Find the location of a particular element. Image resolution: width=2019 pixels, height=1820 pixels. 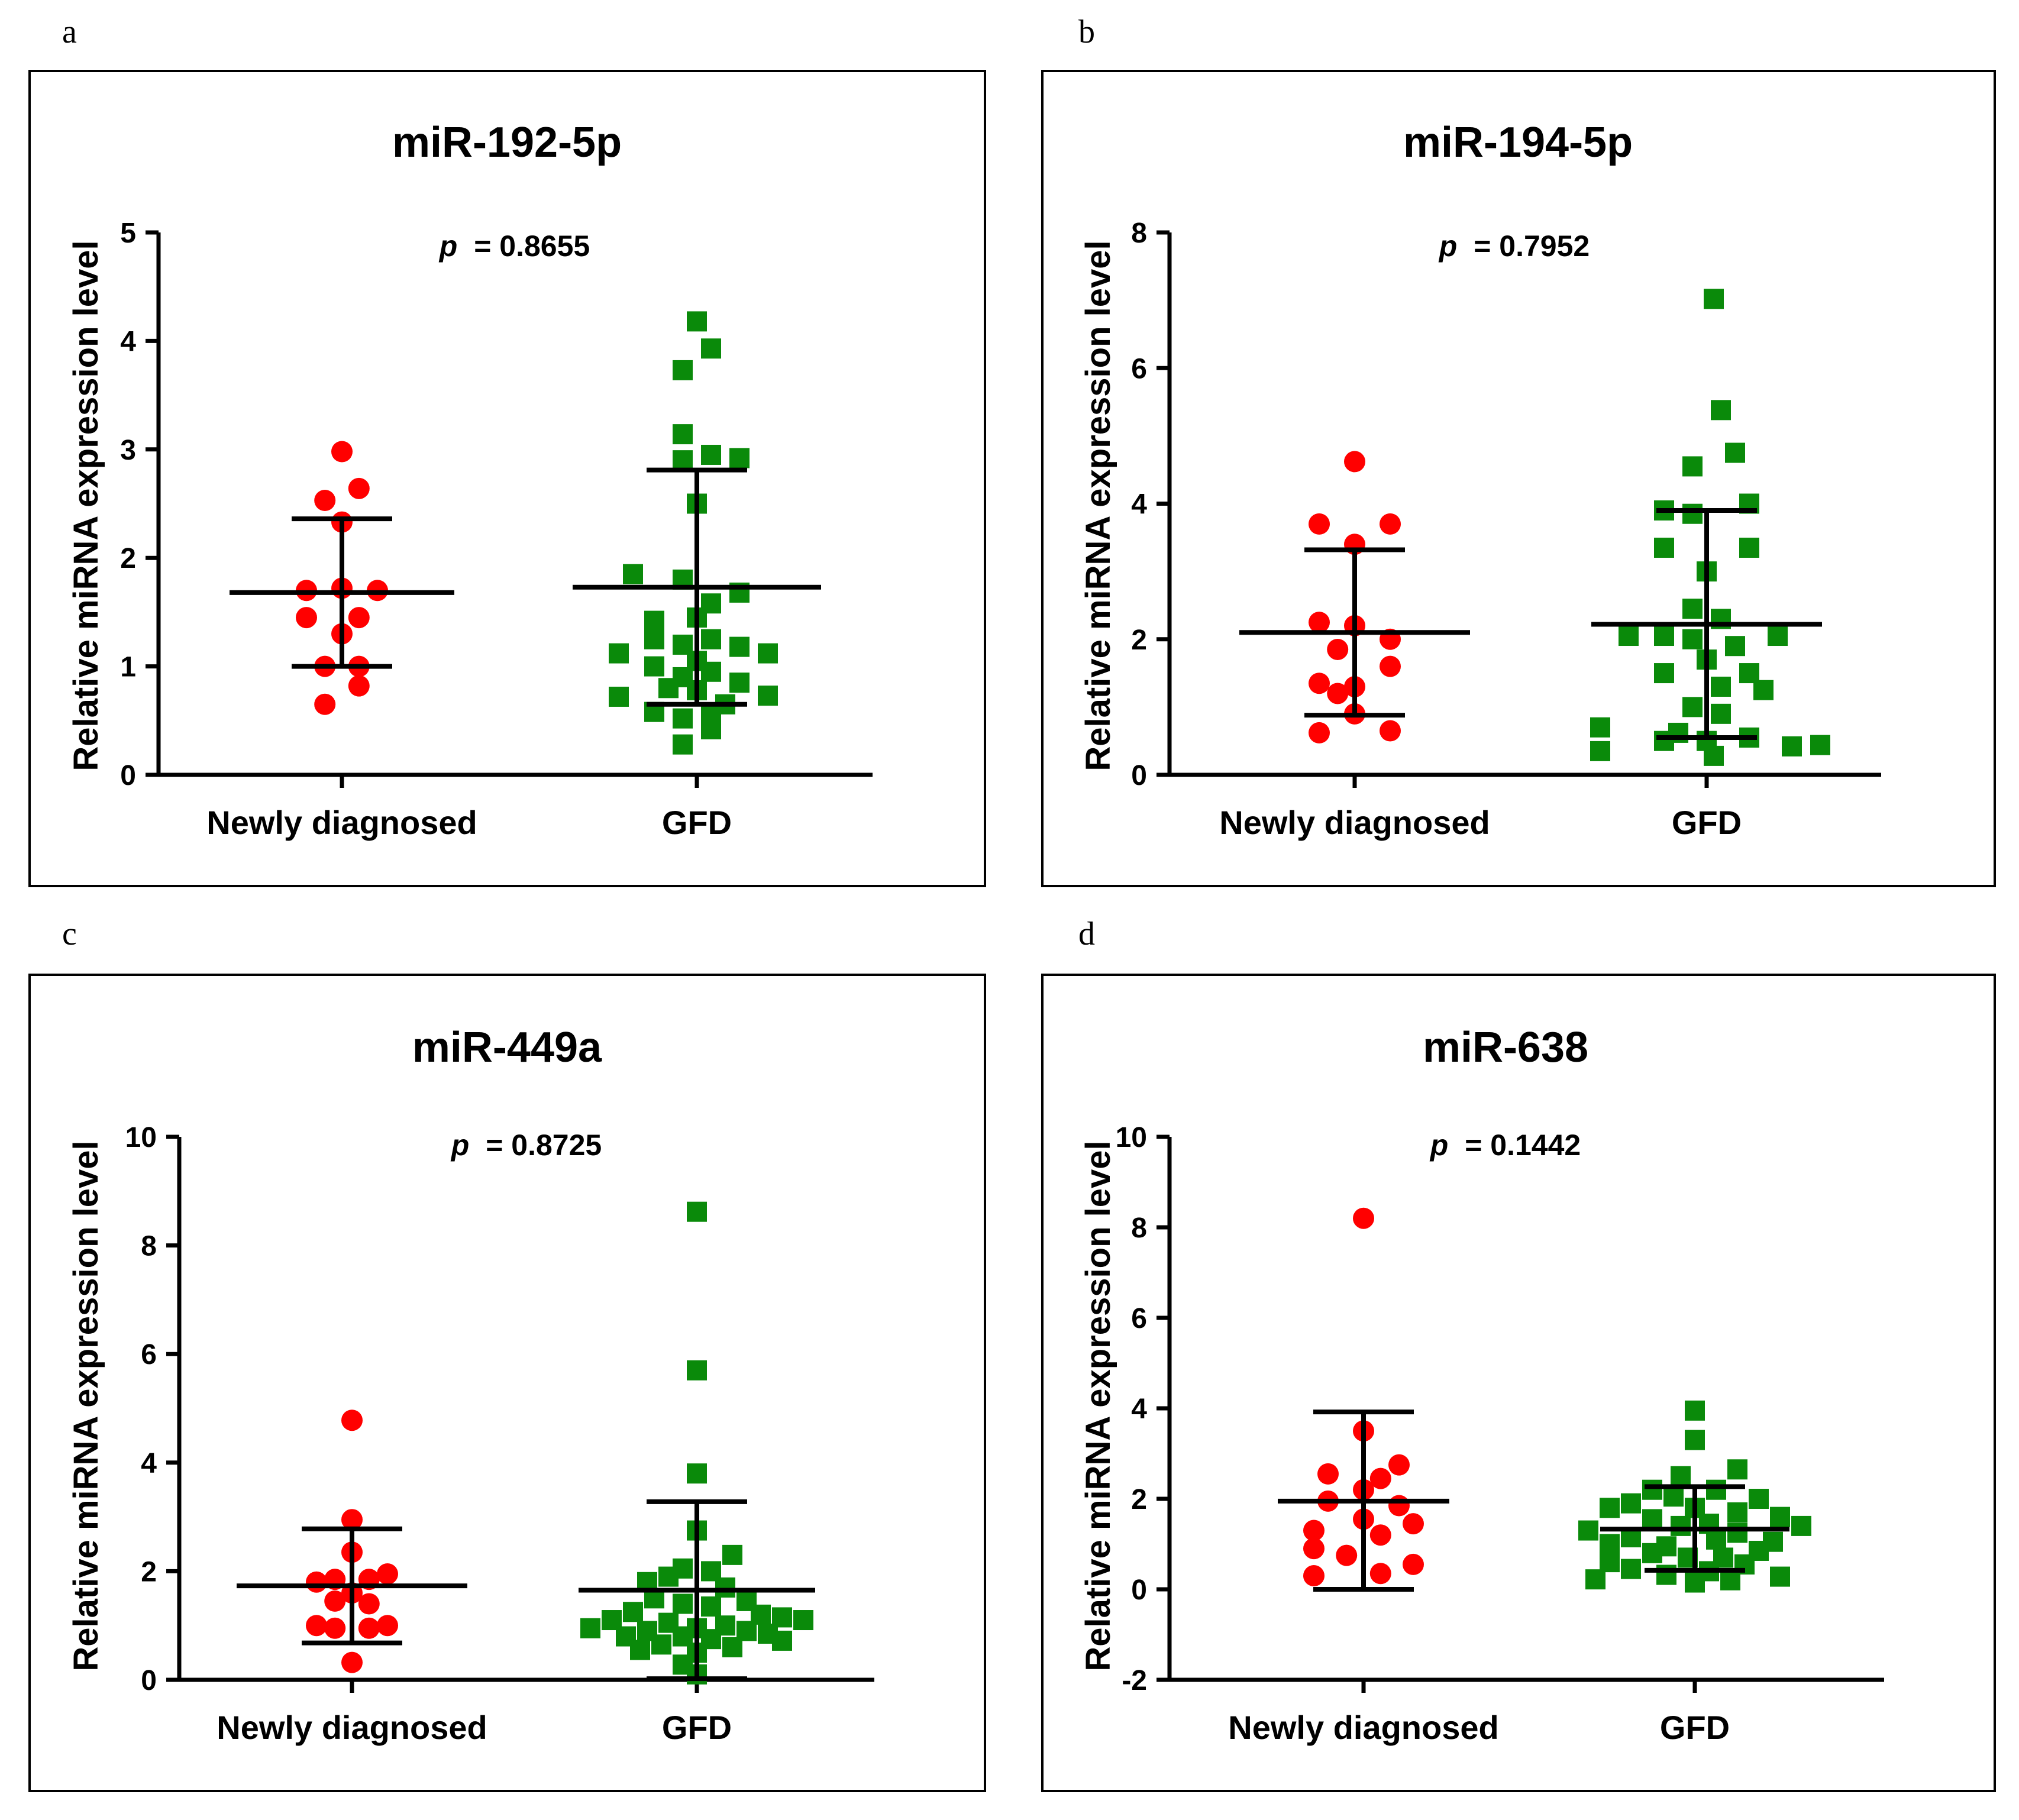

category-label-newly-diagnosed: Newly diagnosed is located at coordinates (352, 1727).